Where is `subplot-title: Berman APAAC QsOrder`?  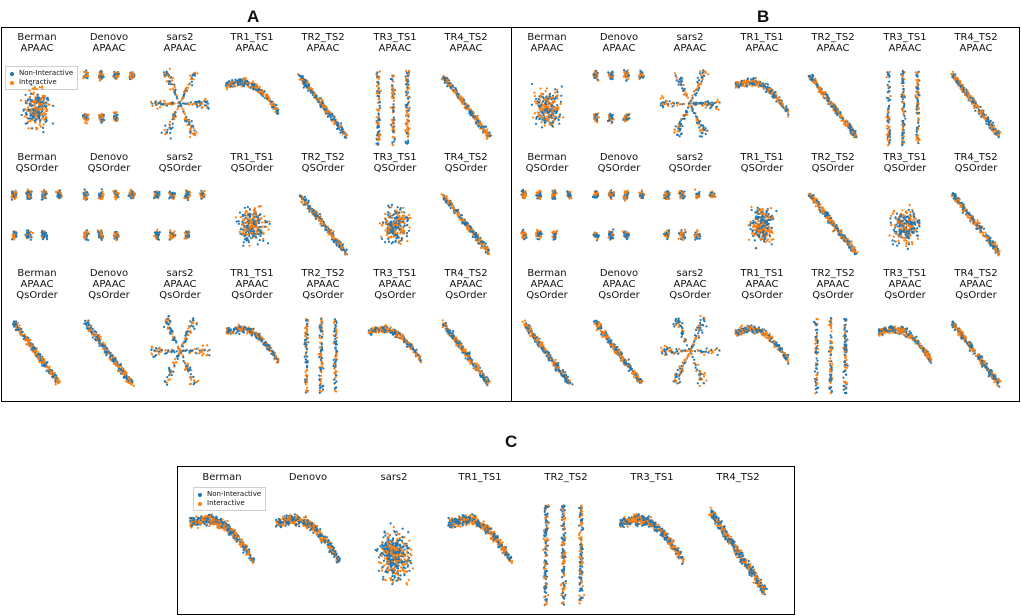
subplot-title: Berman APAAC QsOrder is located at coordinates (37, 284).